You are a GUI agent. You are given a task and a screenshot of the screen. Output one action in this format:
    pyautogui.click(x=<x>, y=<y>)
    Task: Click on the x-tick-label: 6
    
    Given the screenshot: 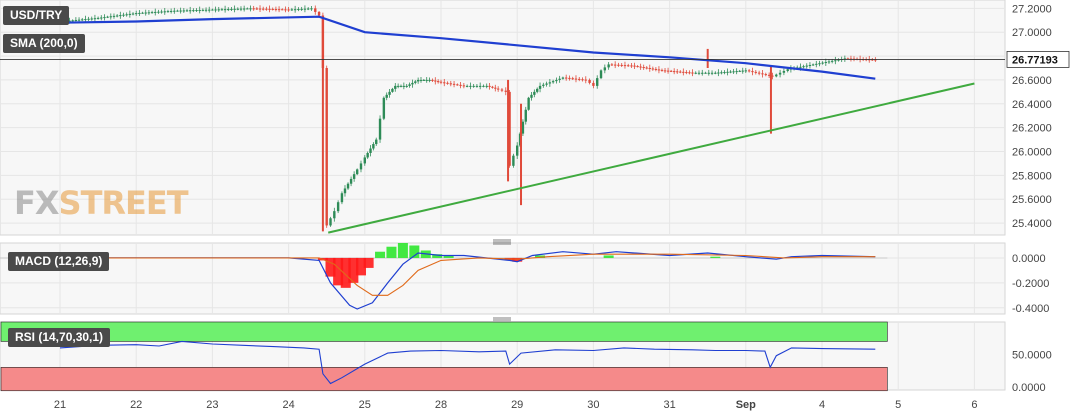 What is the action you would take?
    pyautogui.click(x=974, y=405)
    